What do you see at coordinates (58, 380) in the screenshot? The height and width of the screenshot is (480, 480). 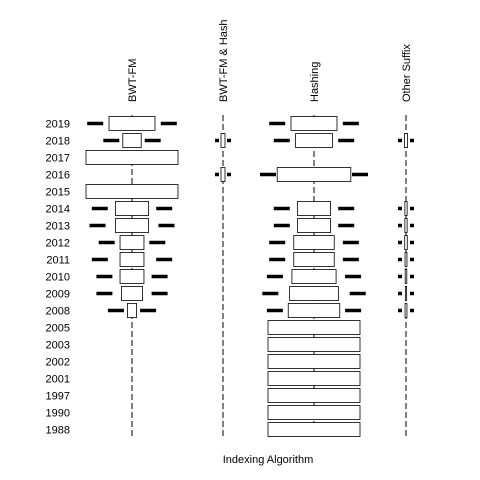 I see `row-label: 2001` at bounding box center [58, 380].